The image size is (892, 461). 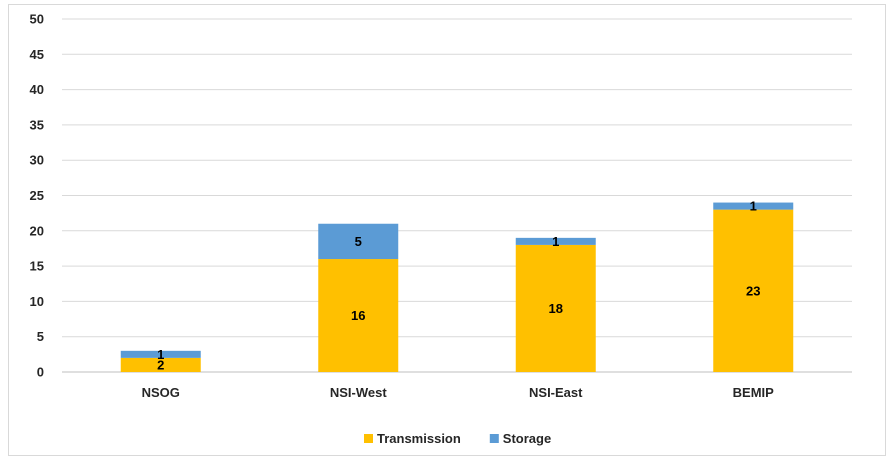 I want to click on bar-bemip-transmission, so click(x=753, y=290).